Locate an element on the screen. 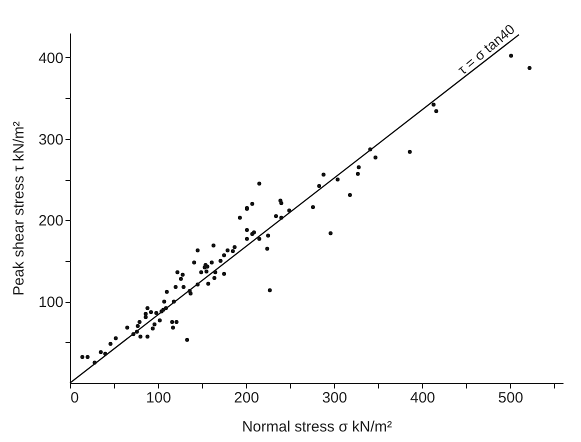  y-tick-label: 100 is located at coordinates (51, 303).